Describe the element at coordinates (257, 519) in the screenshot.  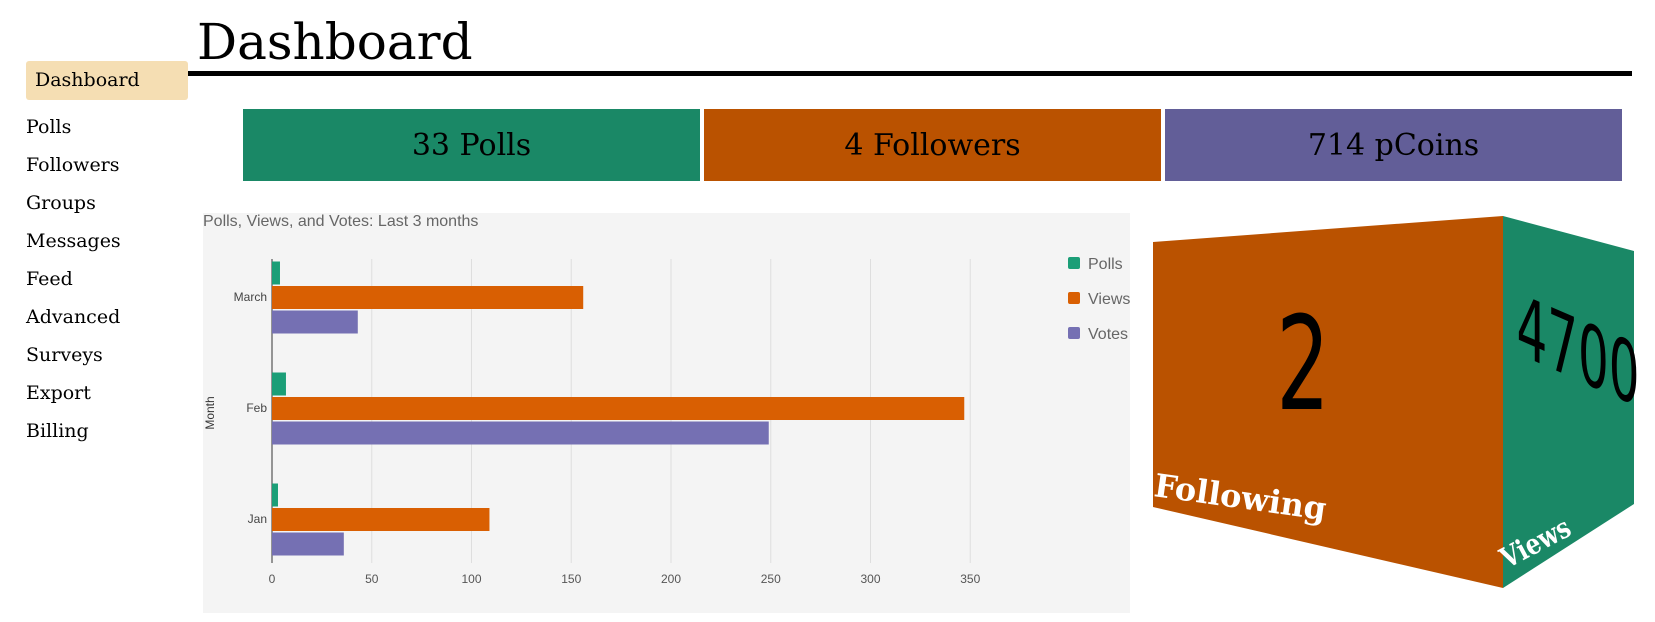
I see `category-label: Jan` at that location.